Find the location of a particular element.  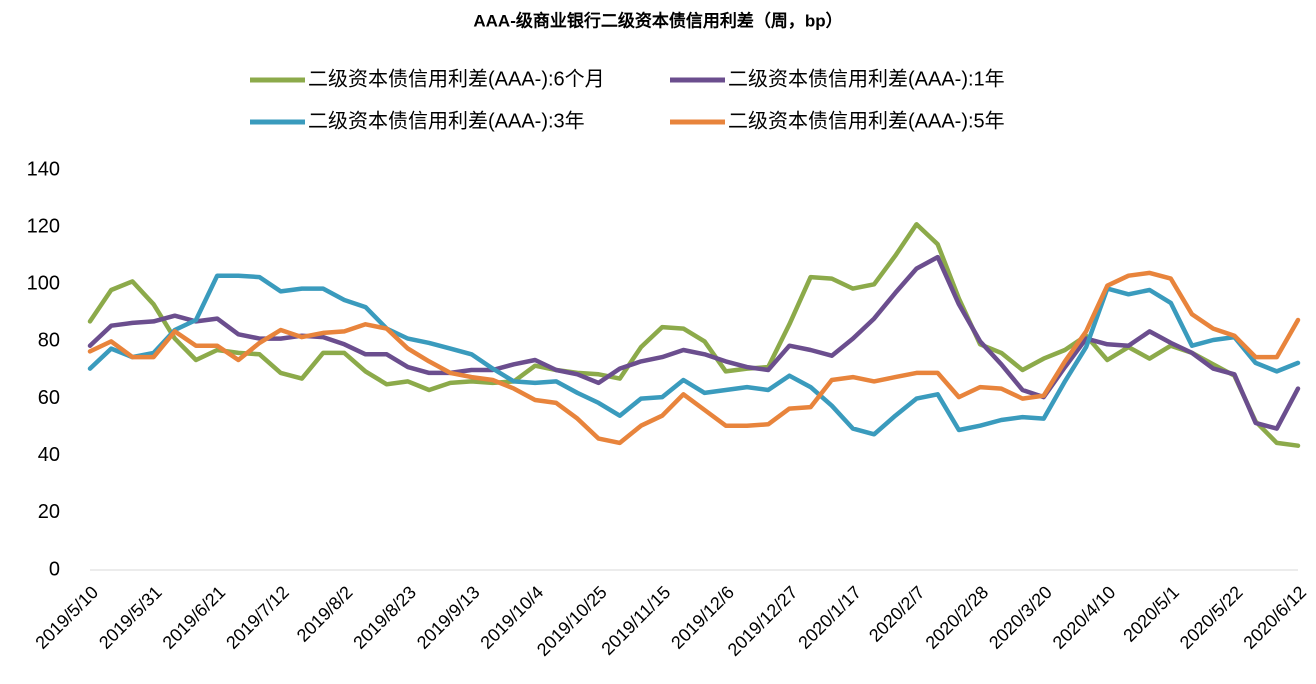

legend-label: 二级资本债信用利差(AAA-):3年 is located at coordinates (446, 120).